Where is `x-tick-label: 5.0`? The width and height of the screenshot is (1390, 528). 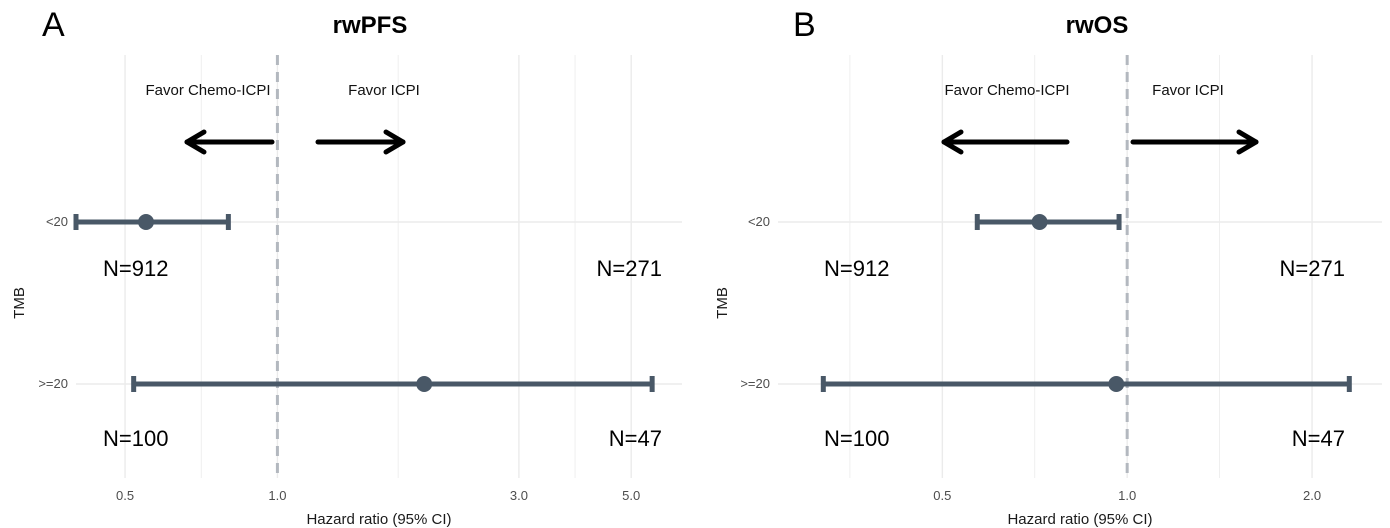 x-tick-label: 5.0 is located at coordinates (631, 495).